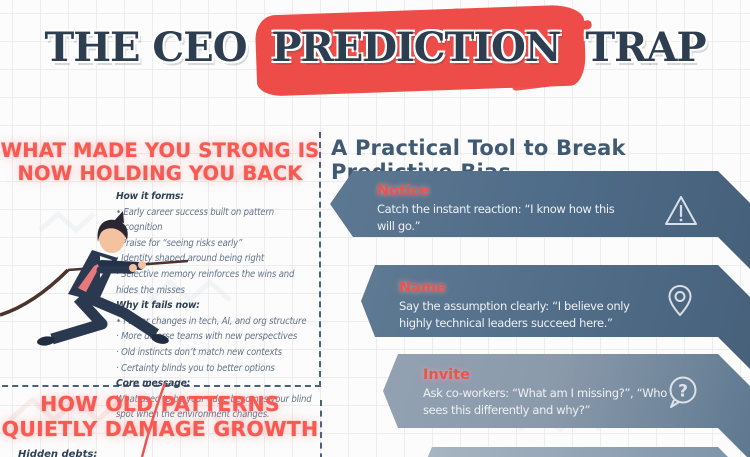 The width and height of the screenshot is (750, 457). I want to click on bottom-heading-line2: QUIETLY DAMAGE GROWTH, so click(160, 429).